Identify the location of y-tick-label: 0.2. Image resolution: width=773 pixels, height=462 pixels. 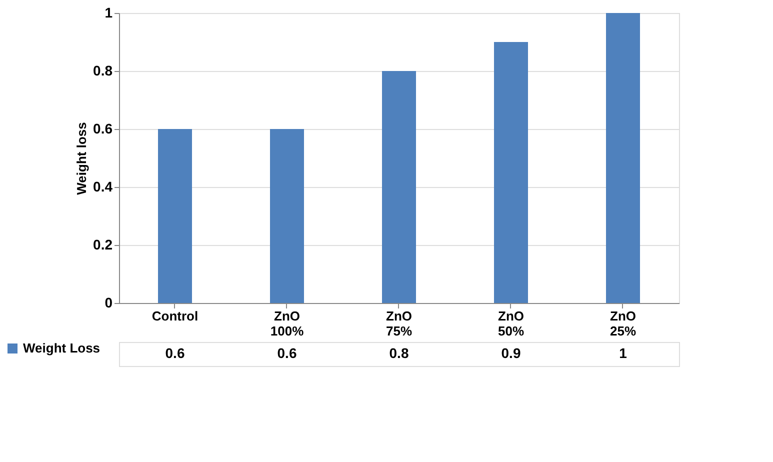
(103, 244).